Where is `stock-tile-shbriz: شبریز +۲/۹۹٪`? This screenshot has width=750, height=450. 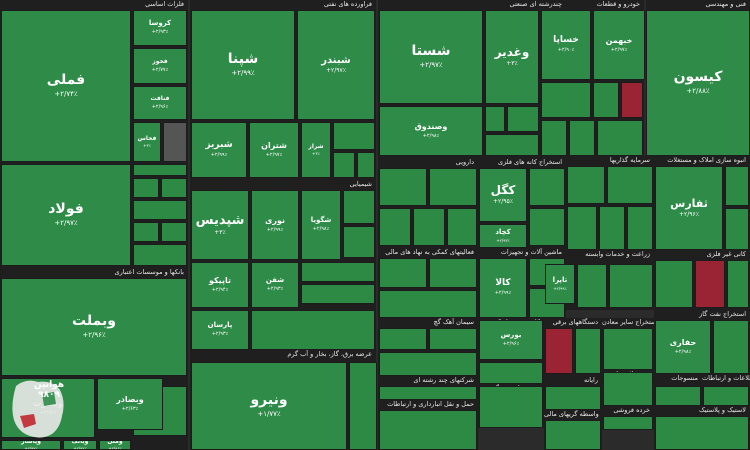
stock-tile-shbriz: شبریز +۲/۹۹٪ is located at coordinates (219, 150).